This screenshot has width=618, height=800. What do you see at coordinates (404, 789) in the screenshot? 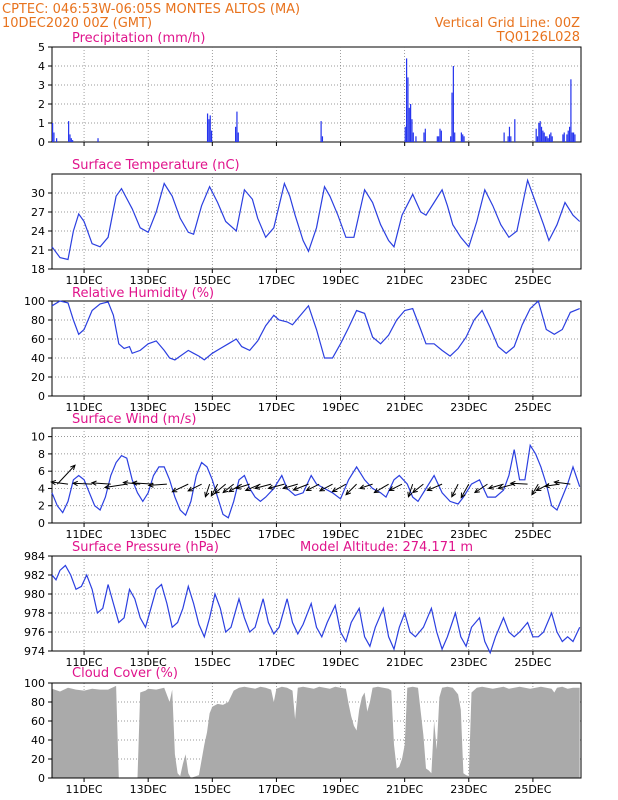
I see `cloud-x-tick-label: 21DEC` at bounding box center [404, 789].